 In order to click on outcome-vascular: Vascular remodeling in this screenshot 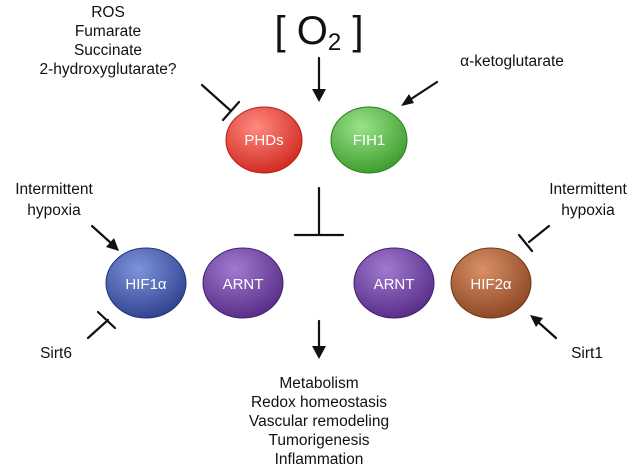, I will do `click(319, 421)`.